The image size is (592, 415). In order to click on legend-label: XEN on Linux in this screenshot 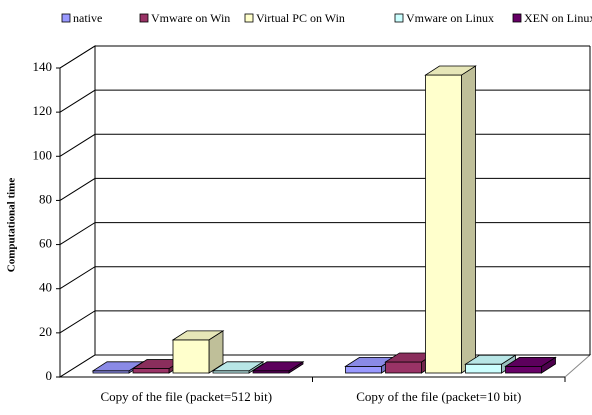, I will do `click(558, 18)`.